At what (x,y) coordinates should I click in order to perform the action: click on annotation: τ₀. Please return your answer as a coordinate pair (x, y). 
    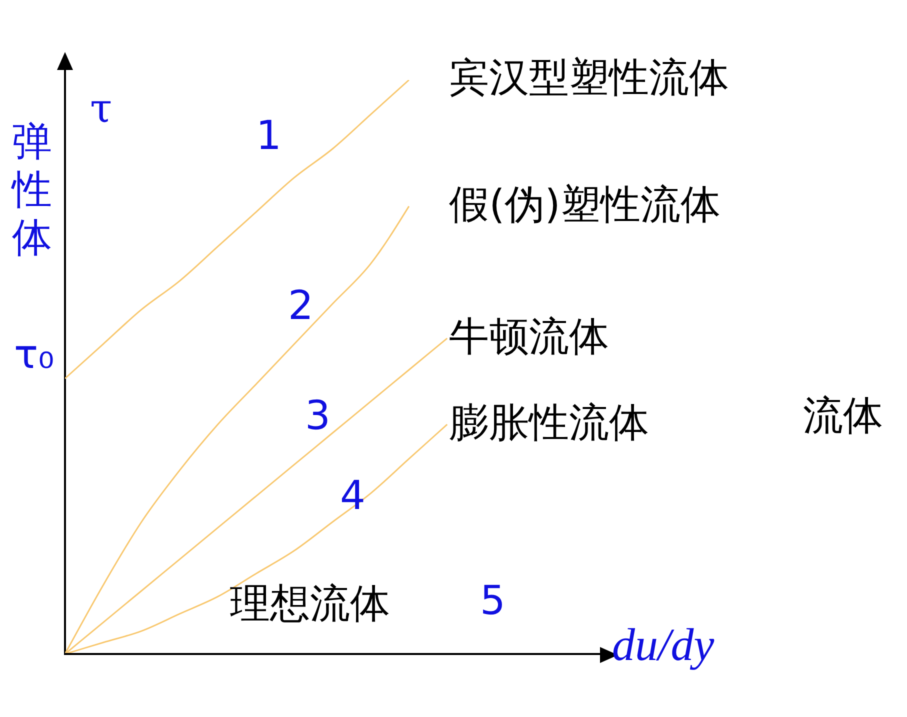
    Looking at the image, I should click on (34, 355).